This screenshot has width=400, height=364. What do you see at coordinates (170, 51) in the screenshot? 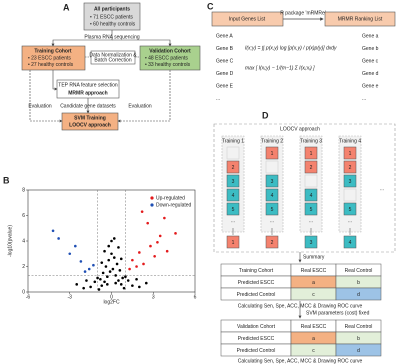
I see `box-title: Validation Cohort` at bounding box center [170, 51].